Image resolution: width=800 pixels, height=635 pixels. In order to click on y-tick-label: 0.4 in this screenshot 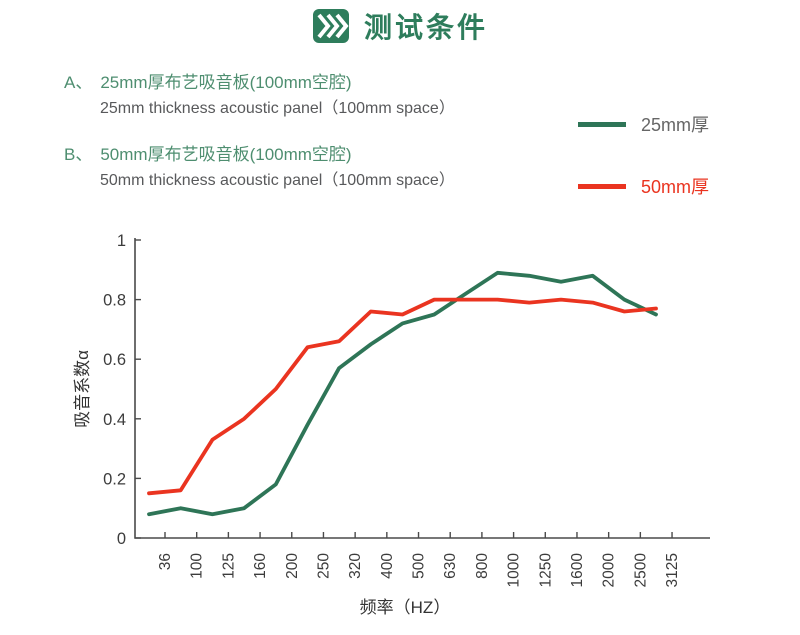, I will do `click(114, 420)`.